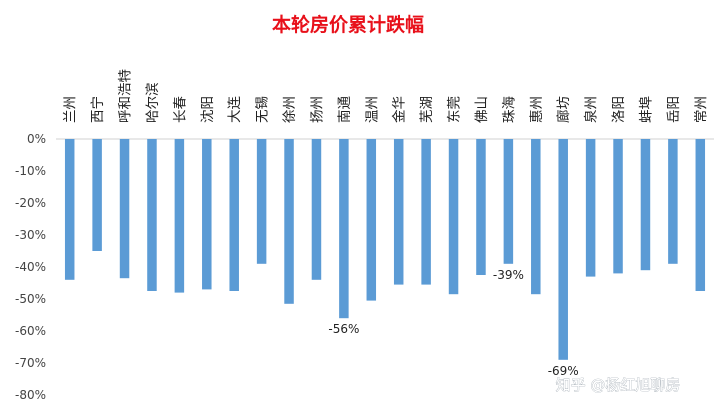 This screenshot has width=724, height=415. I want to click on y-axis: 0% -10% -20% -30% -40% -50% -60% -70% -80%, so click(30, 267).